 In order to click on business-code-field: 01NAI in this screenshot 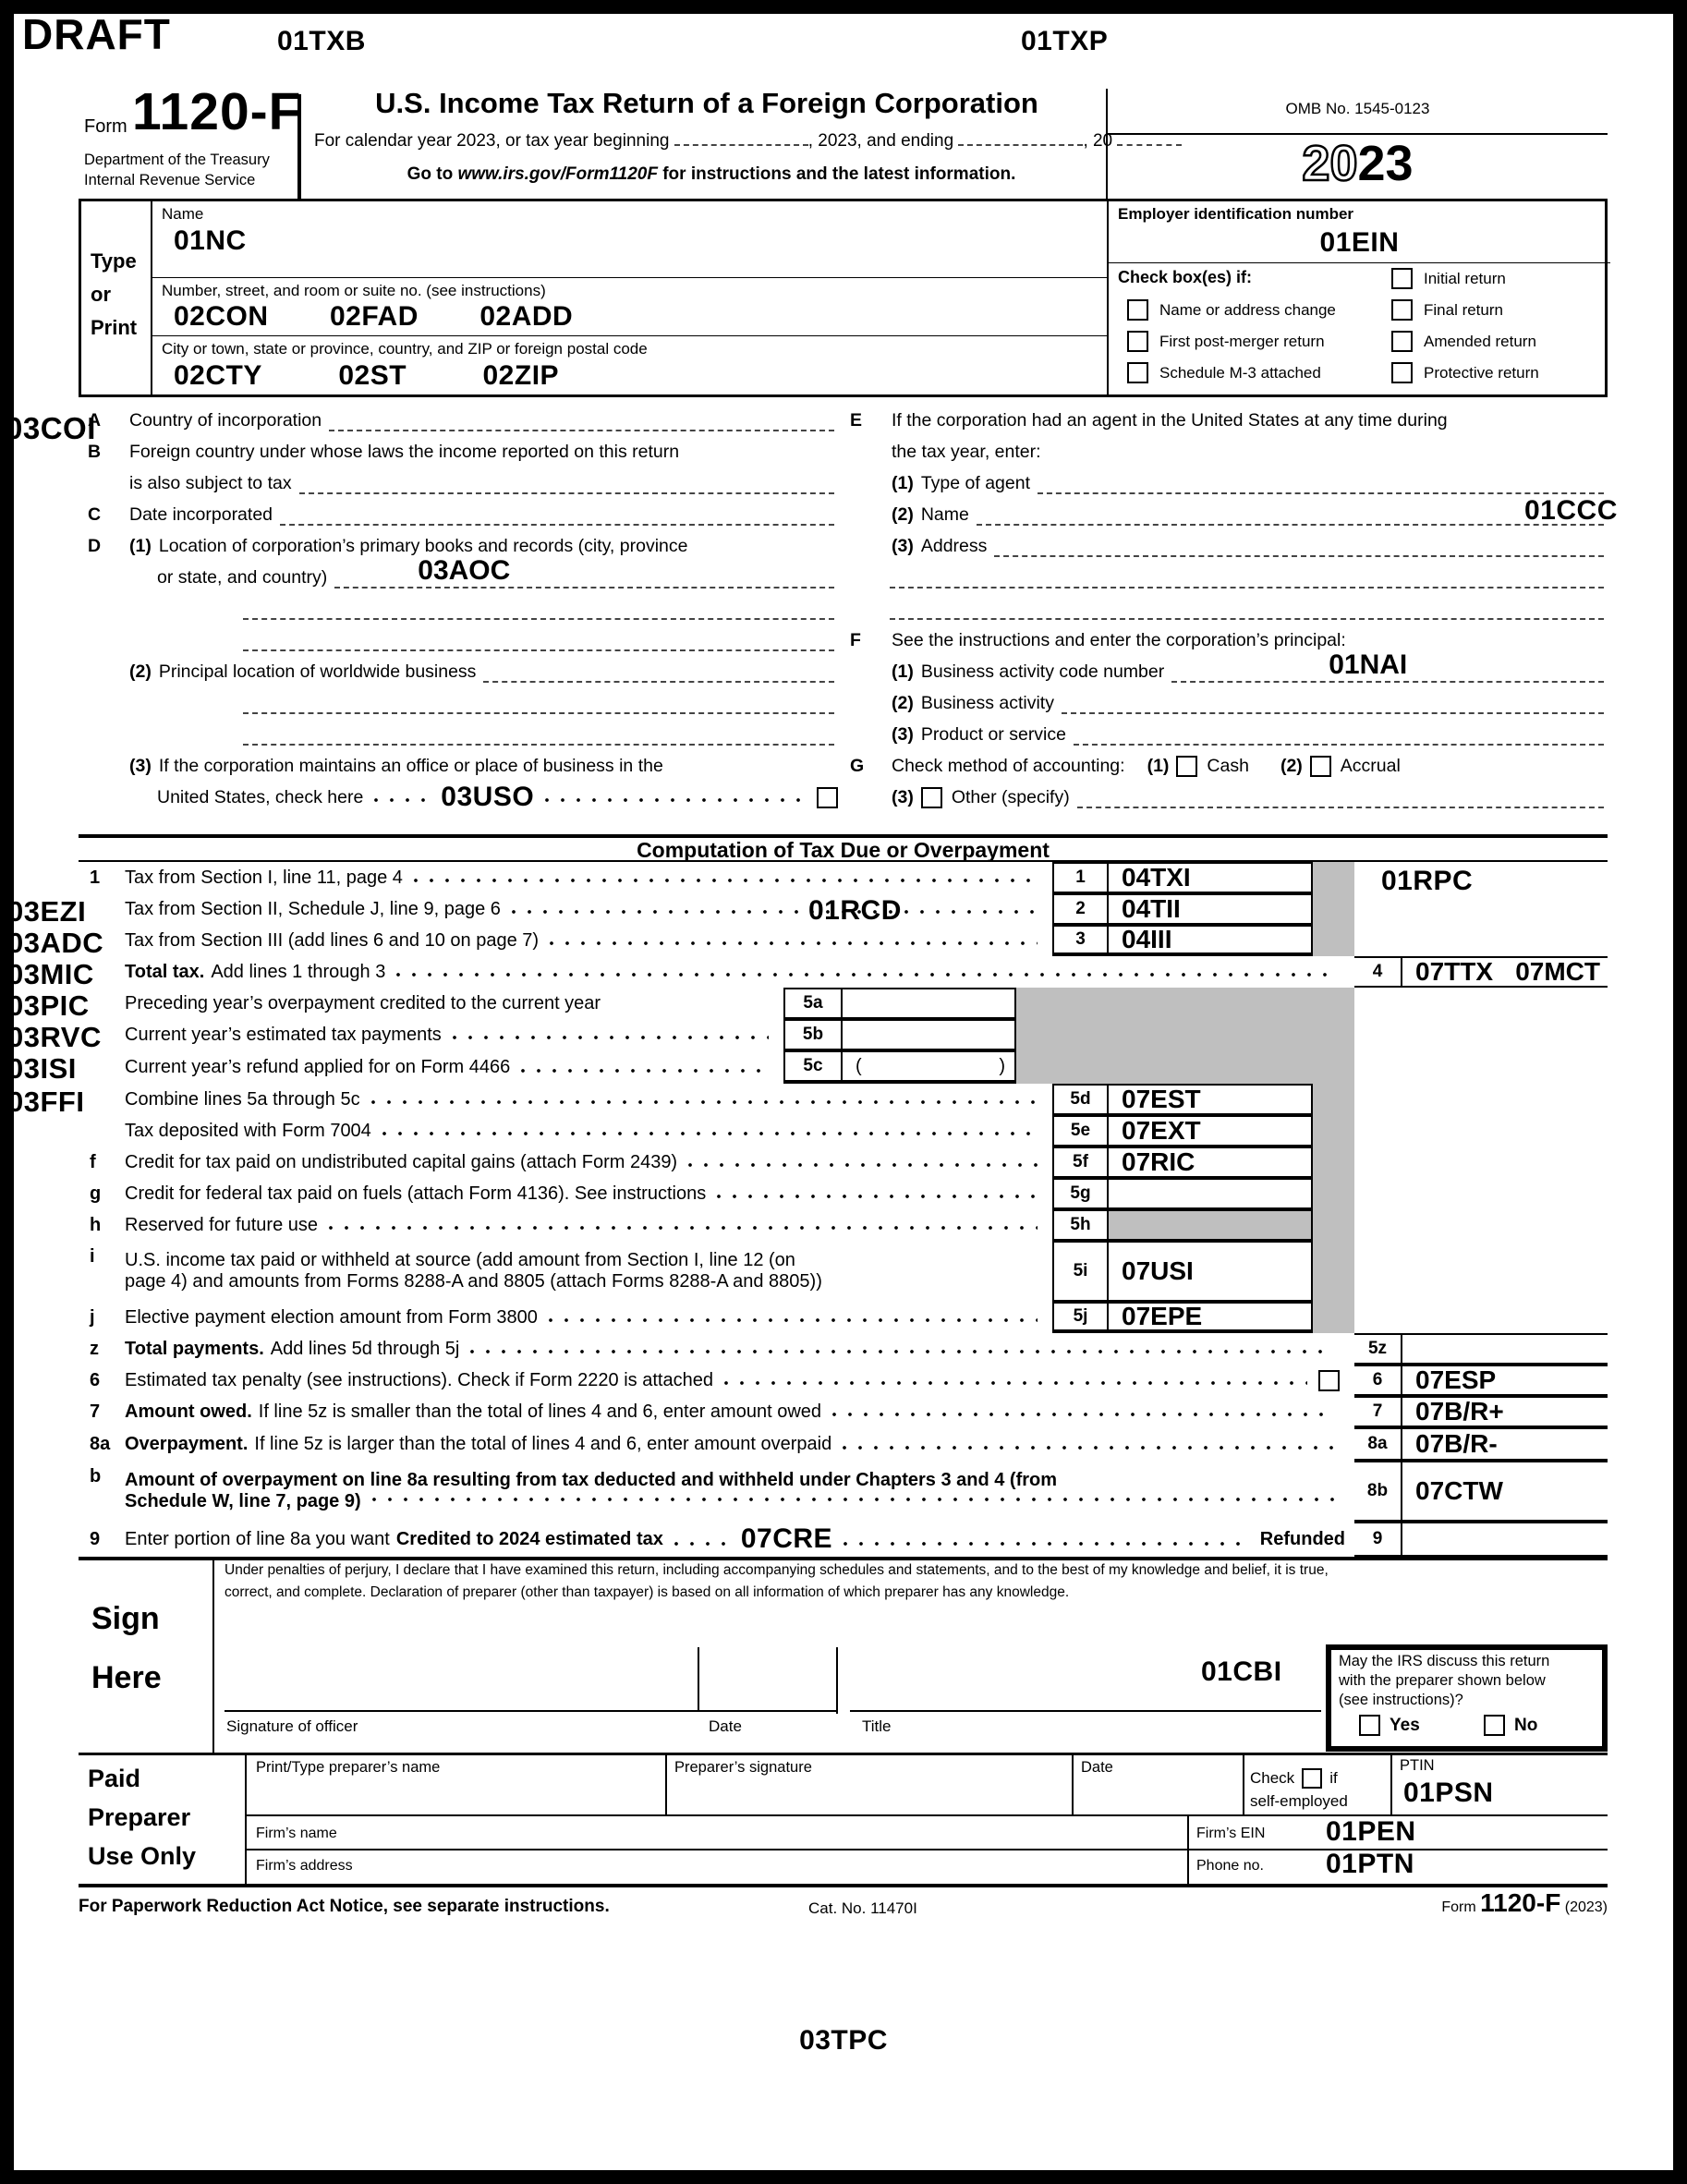, I will do `click(1387, 666)`.